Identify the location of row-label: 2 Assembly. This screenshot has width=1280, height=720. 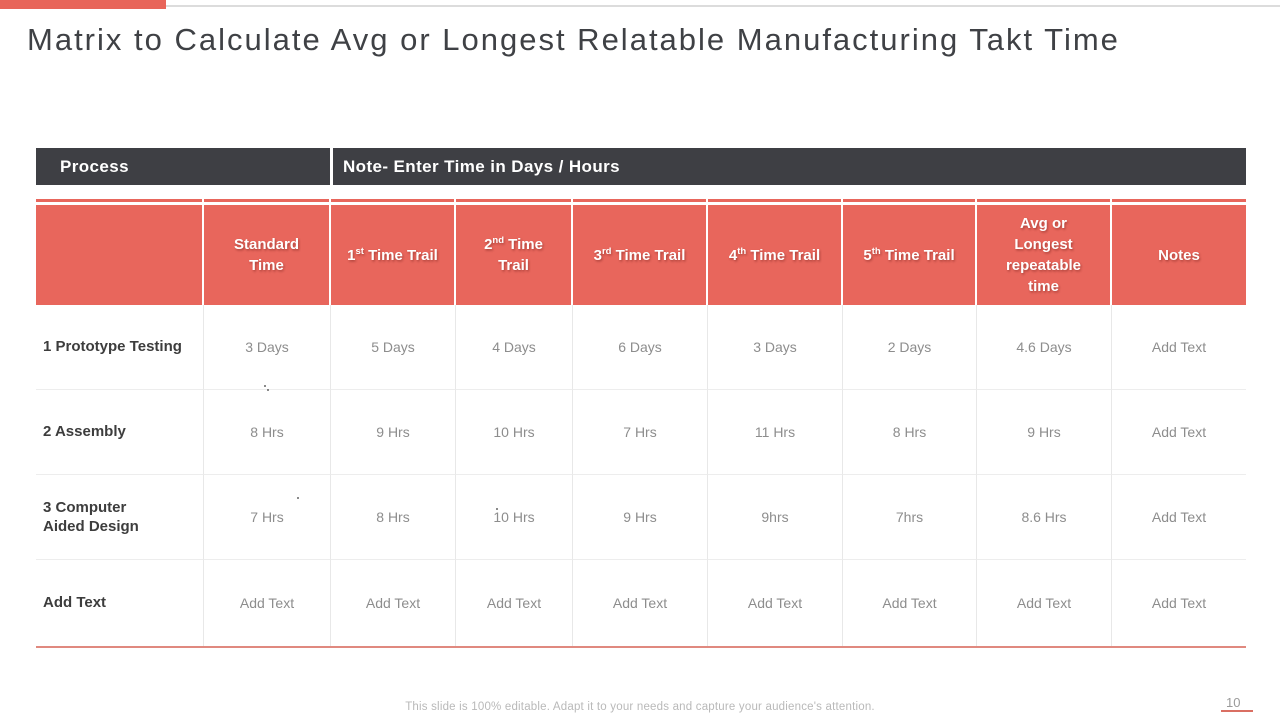
(120, 432).